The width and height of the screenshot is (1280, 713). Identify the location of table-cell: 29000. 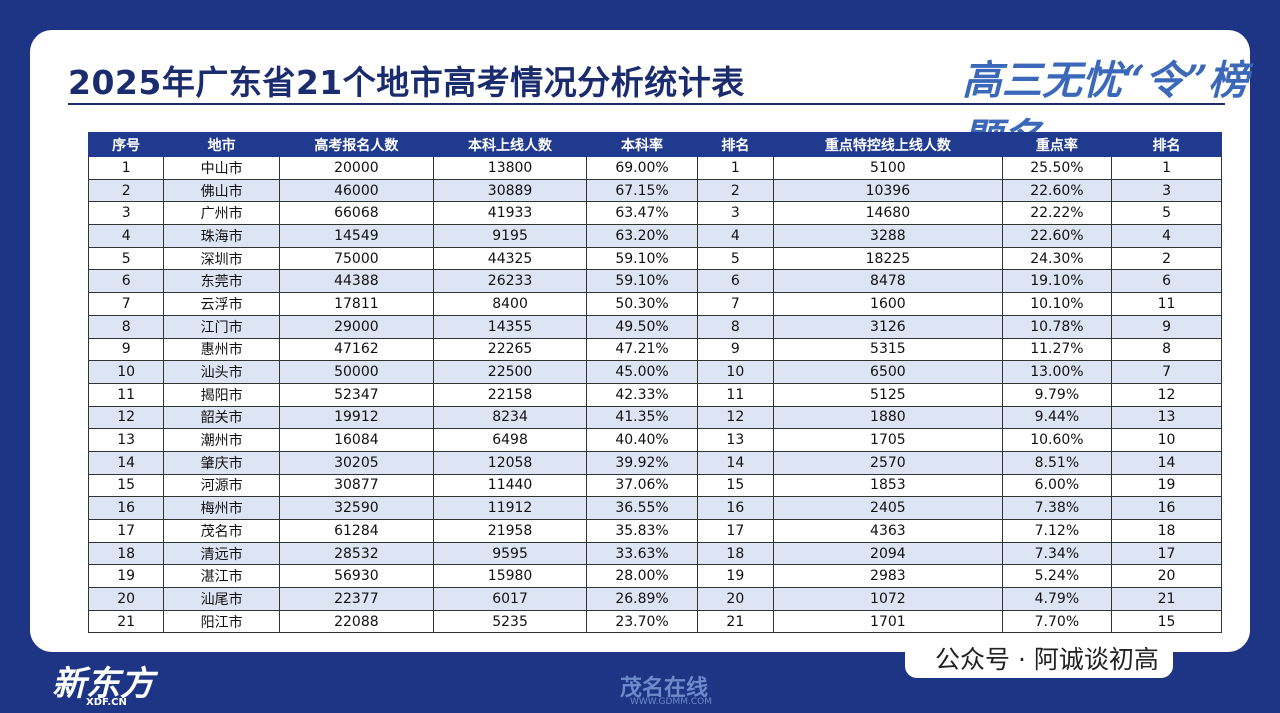
(356, 326).